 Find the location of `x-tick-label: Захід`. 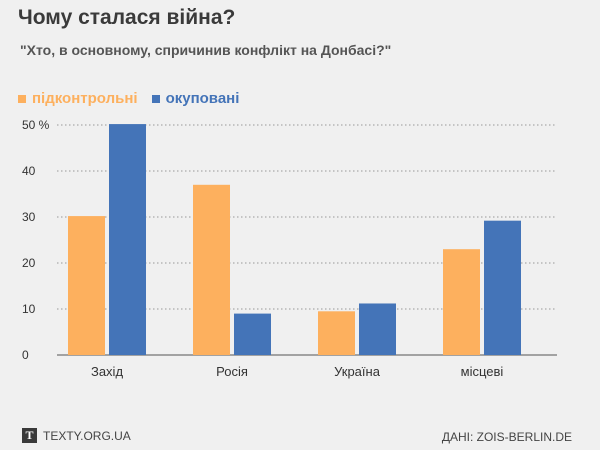

x-tick-label: Захід is located at coordinates (107, 371).